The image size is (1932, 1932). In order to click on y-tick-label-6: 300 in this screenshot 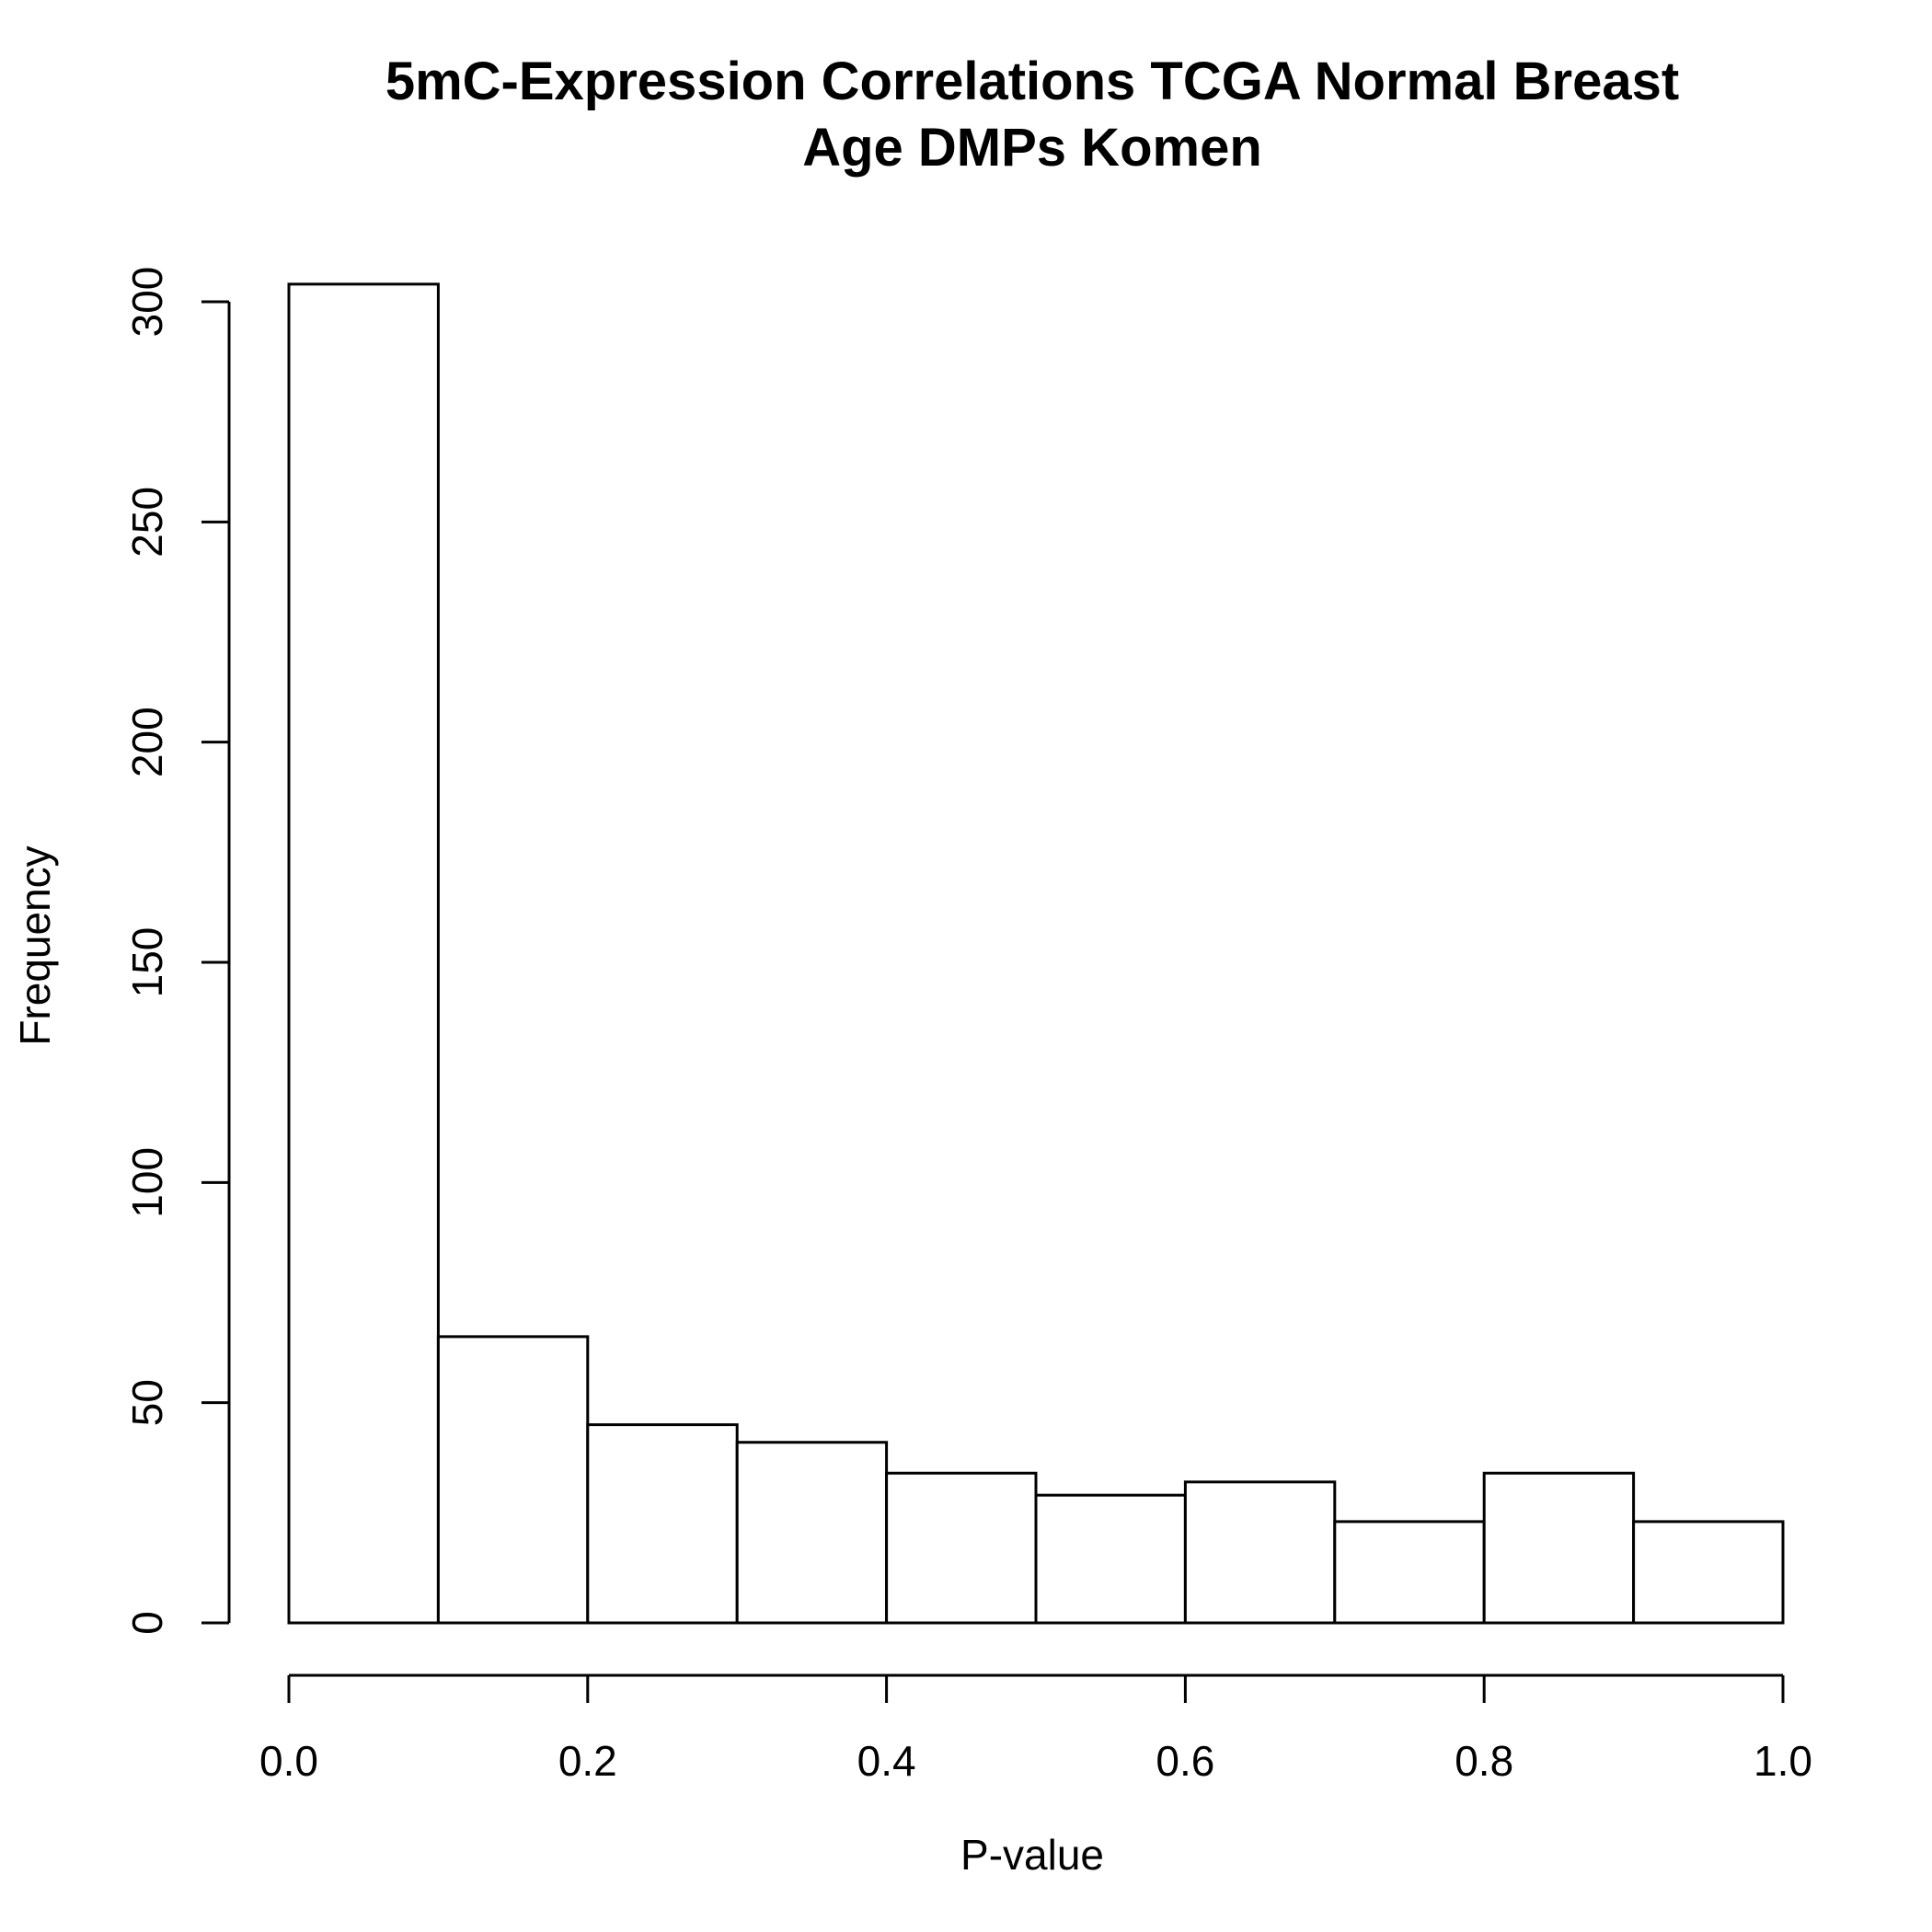, I will do `click(147, 302)`.